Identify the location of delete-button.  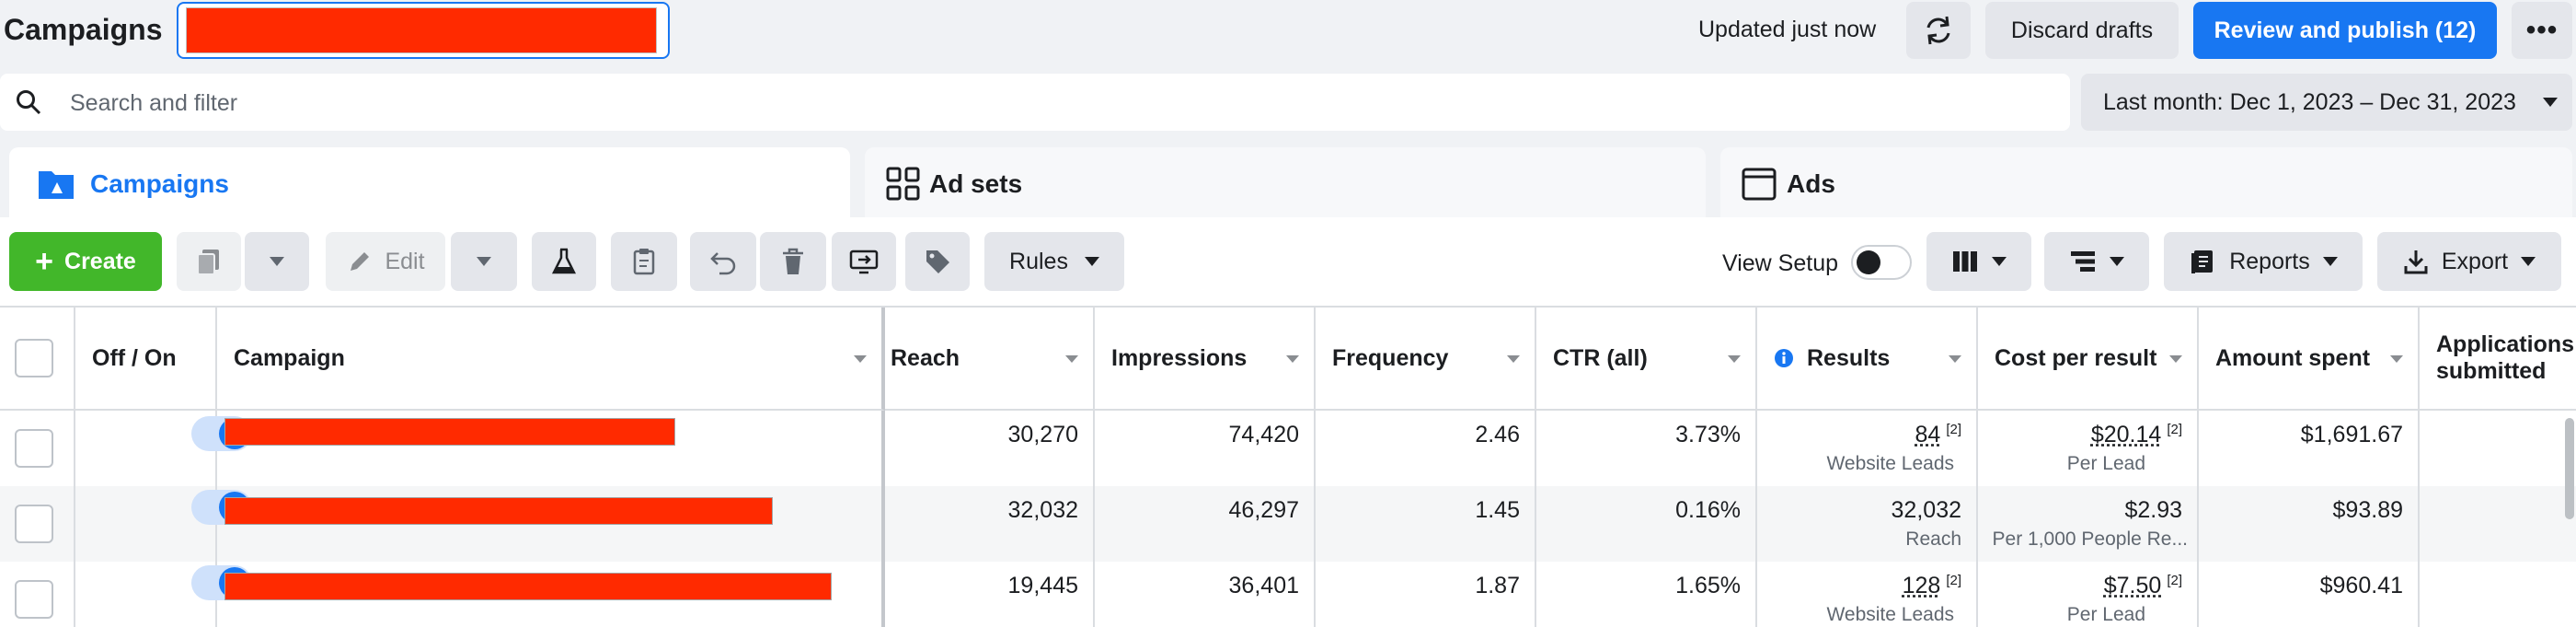
(793, 261).